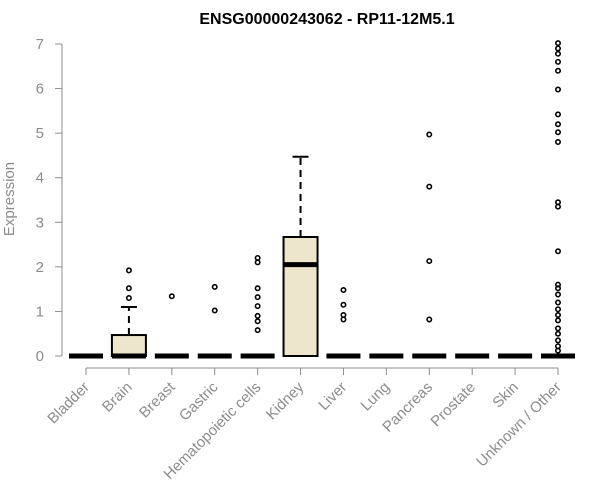 This screenshot has width=600, height=500. What do you see at coordinates (40, 267) in the screenshot?
I see `y-tick-label: 2` at bounding box center [40, 267].